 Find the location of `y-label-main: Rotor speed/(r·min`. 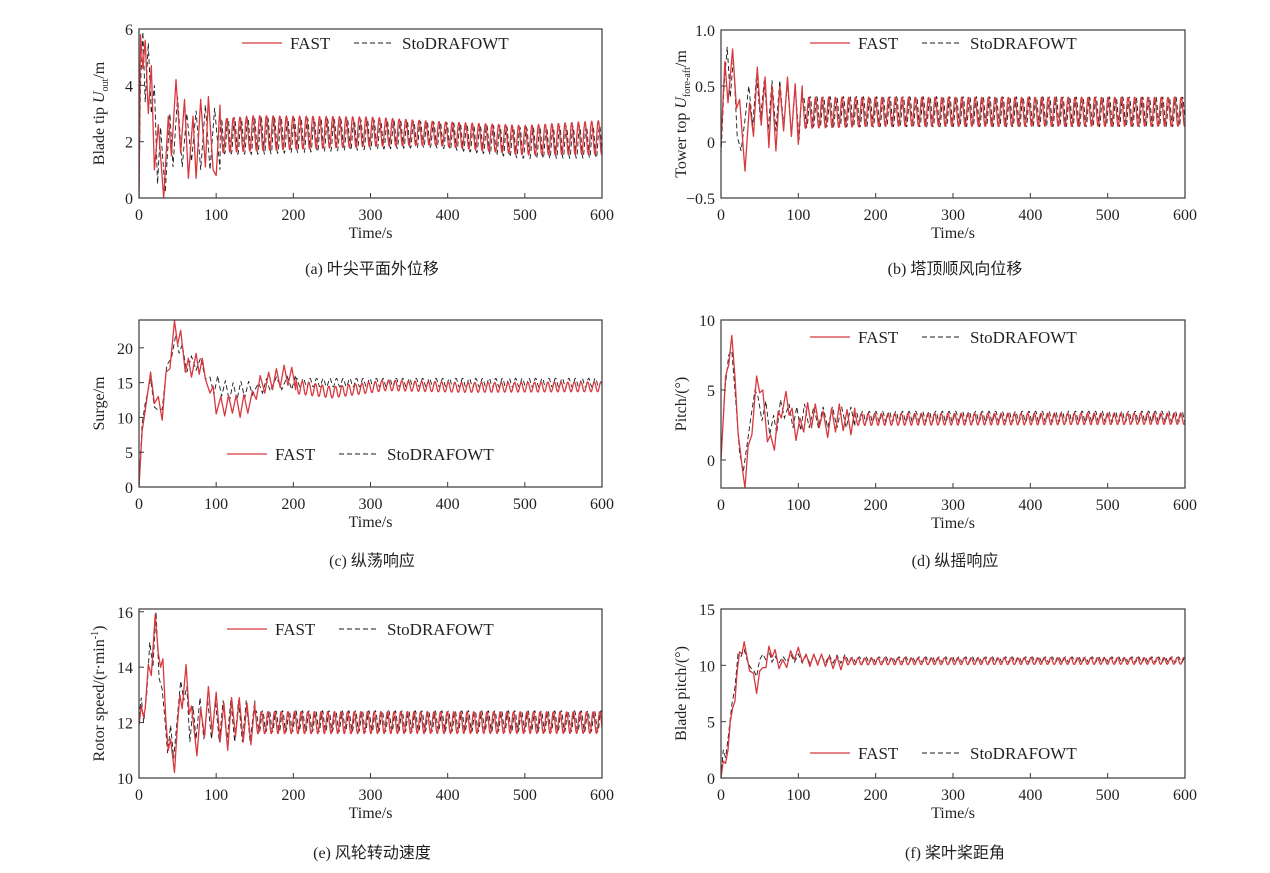

y-label-main: Rotor speed/(r·min is located at coordinates (99, 700).